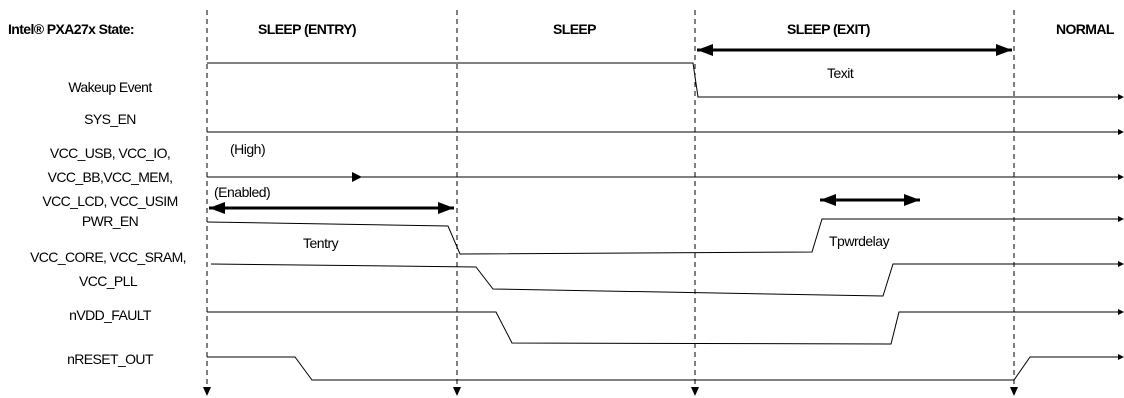 Image resolution: width=1124 pixels, height=398 pixels. Describe the element at coordinates (110, 153) in the screenshot. I see `signal-label-vcc-io-group: VCC_USB, VCC_IO,` at that location.